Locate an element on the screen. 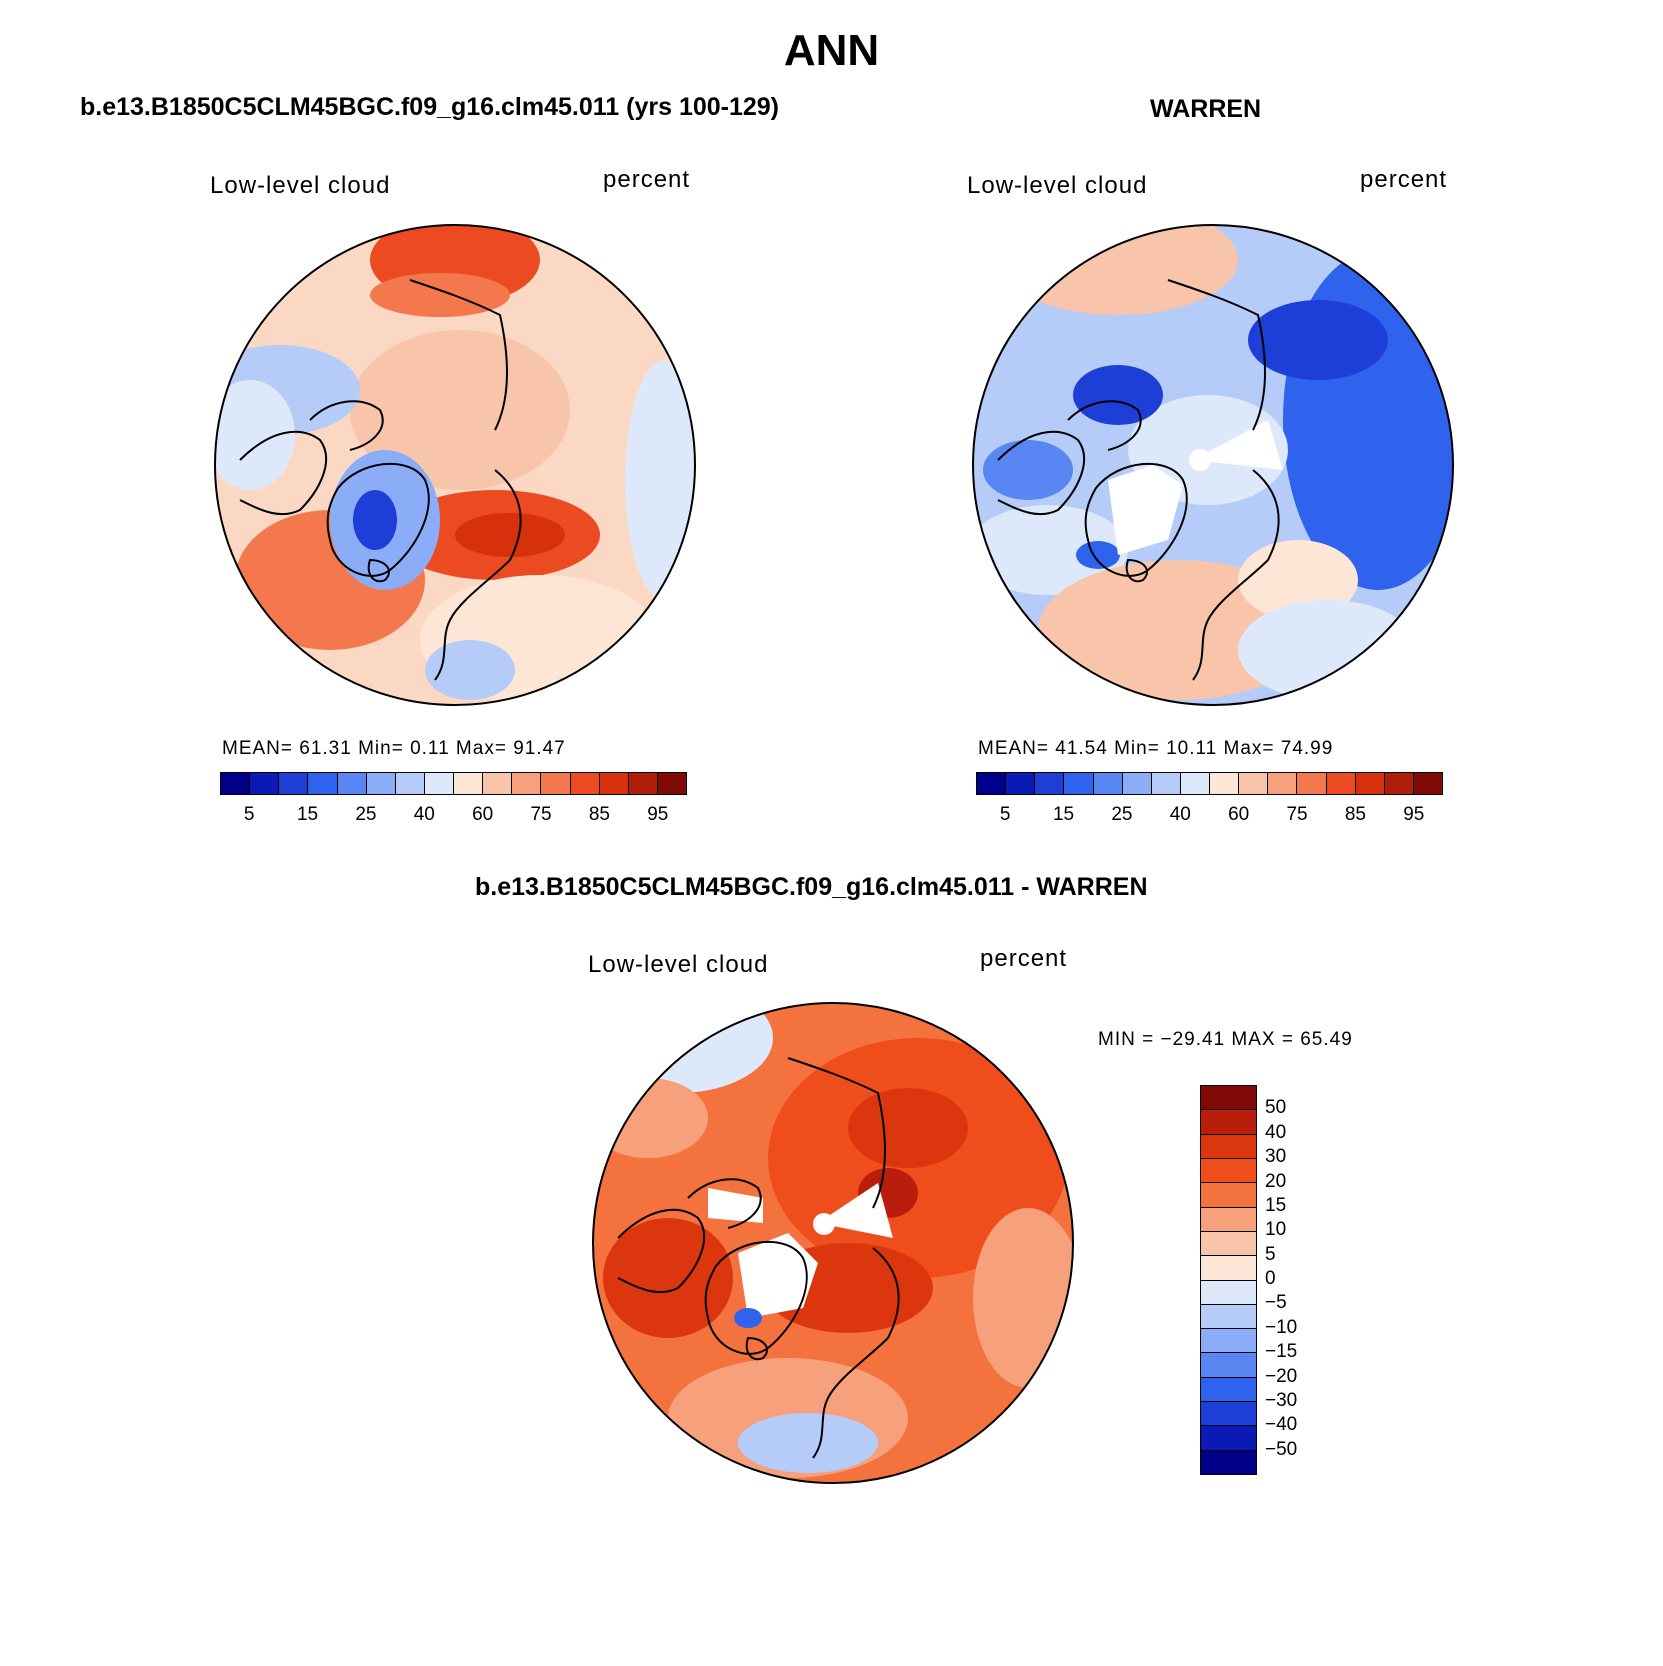 The height and width of the screenshot is (1666, 1663). diff-pole-missing-wedge is located at coordinates (855, 1210).